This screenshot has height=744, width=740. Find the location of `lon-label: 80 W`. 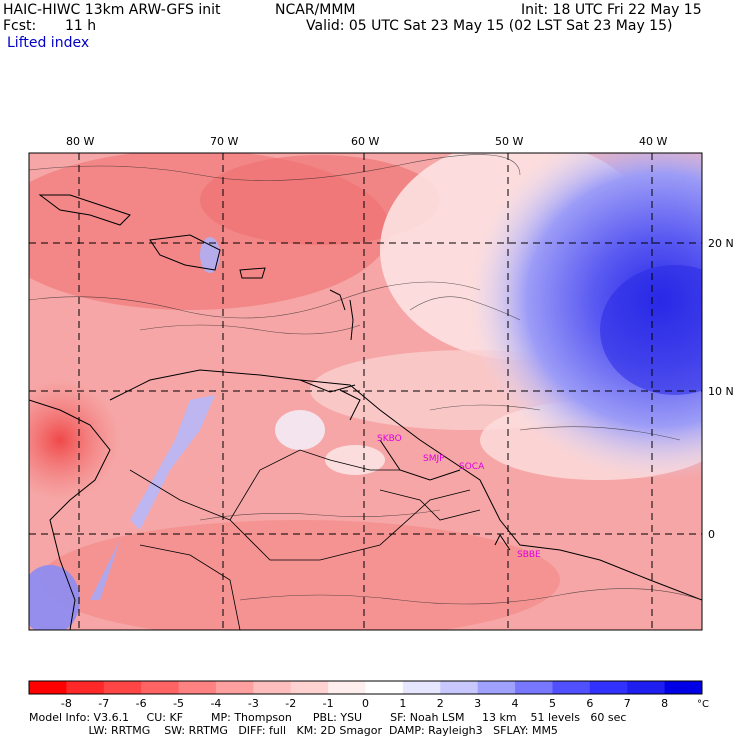

lon-label: 80 W is located at coordinates (80, 141).